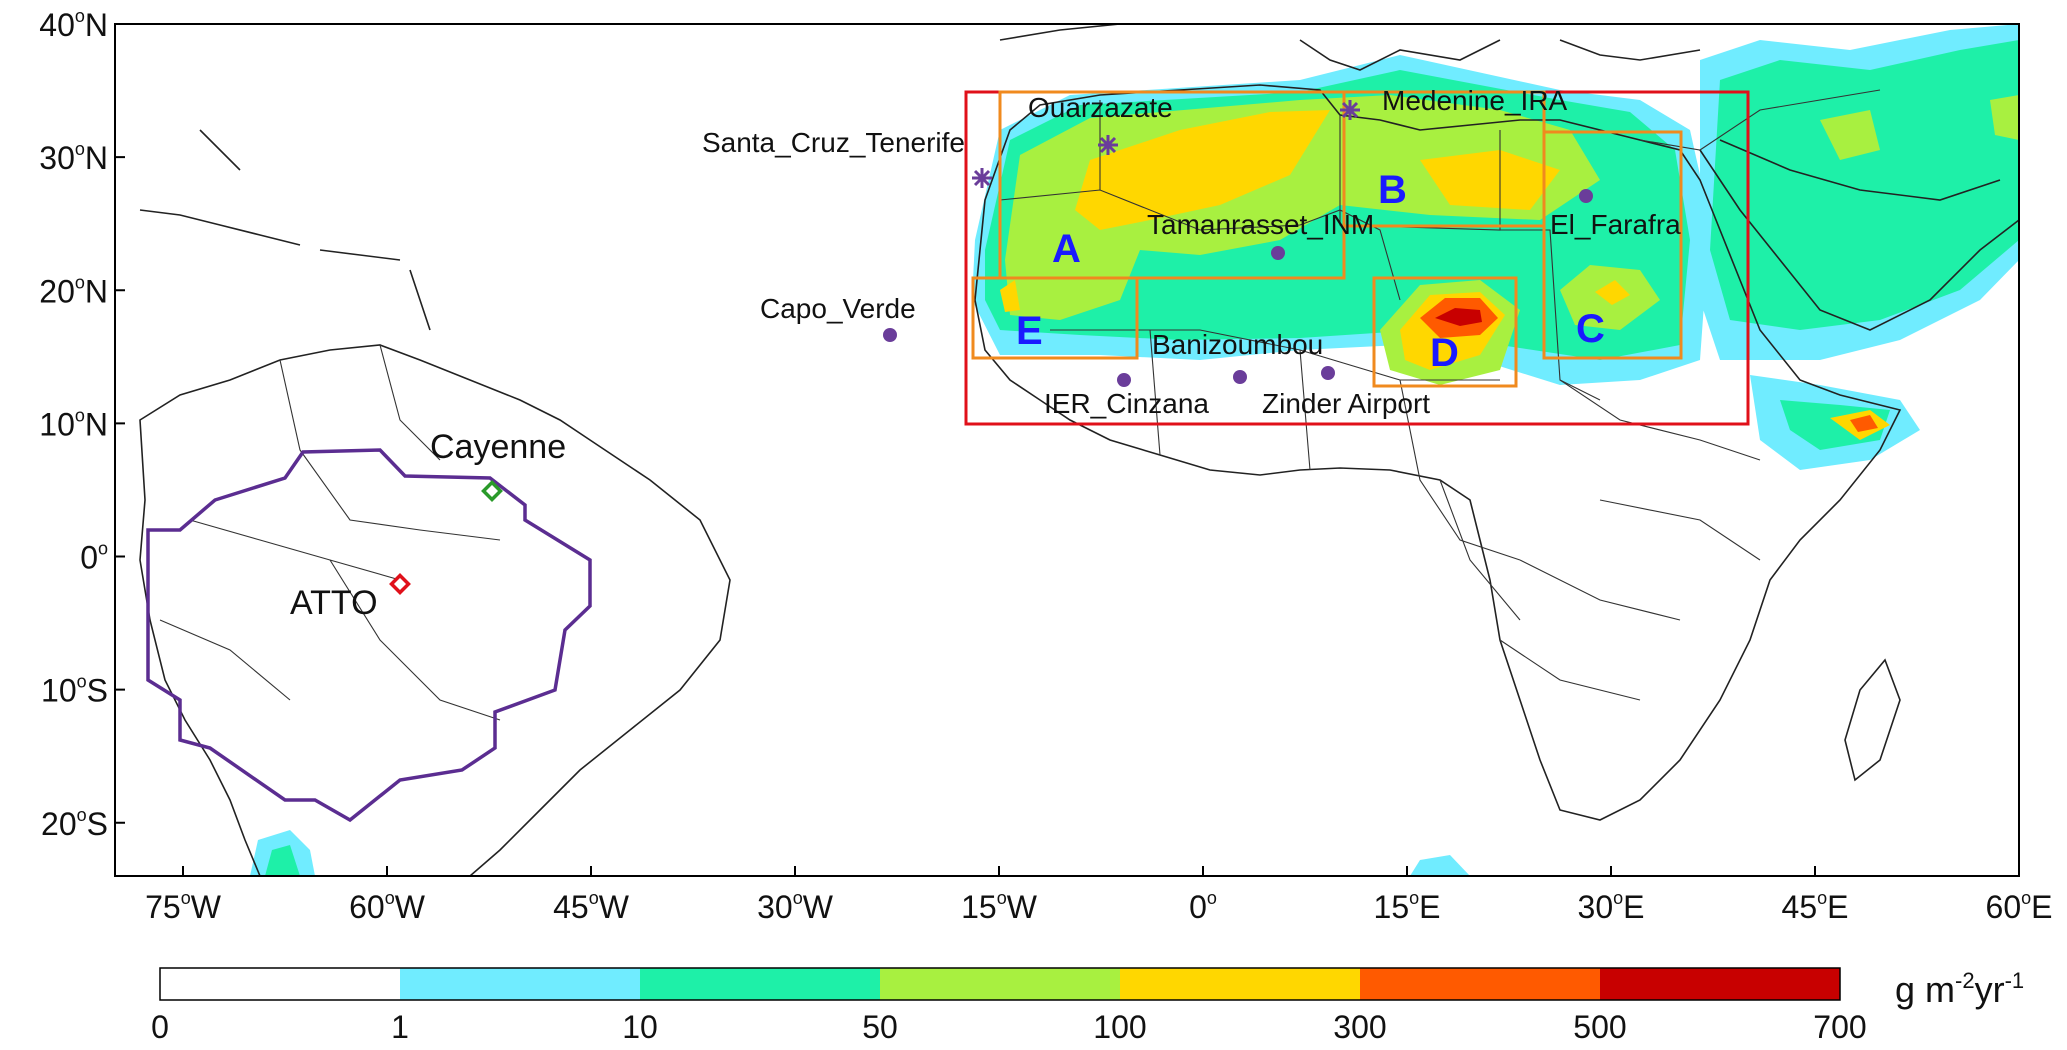 This screenshot has height=1050, width=2067. What do you see at coordinates (1060, 32) in the screenshot?
I see `europe-coast` at bounding box center [1060, 32].